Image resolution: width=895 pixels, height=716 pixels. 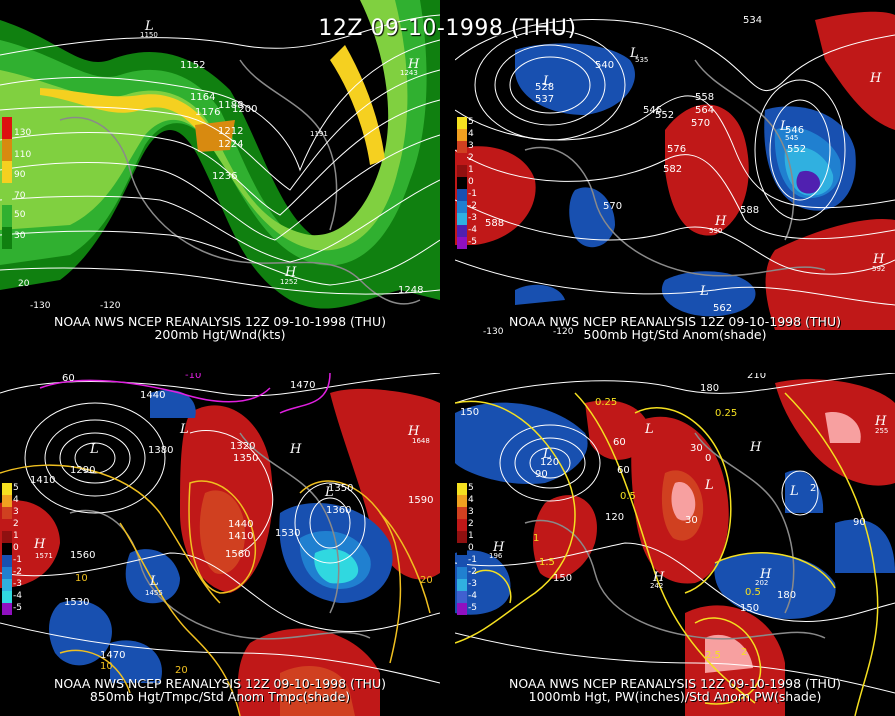 I want to click on legend-200mb, so click(x=7, y=183).